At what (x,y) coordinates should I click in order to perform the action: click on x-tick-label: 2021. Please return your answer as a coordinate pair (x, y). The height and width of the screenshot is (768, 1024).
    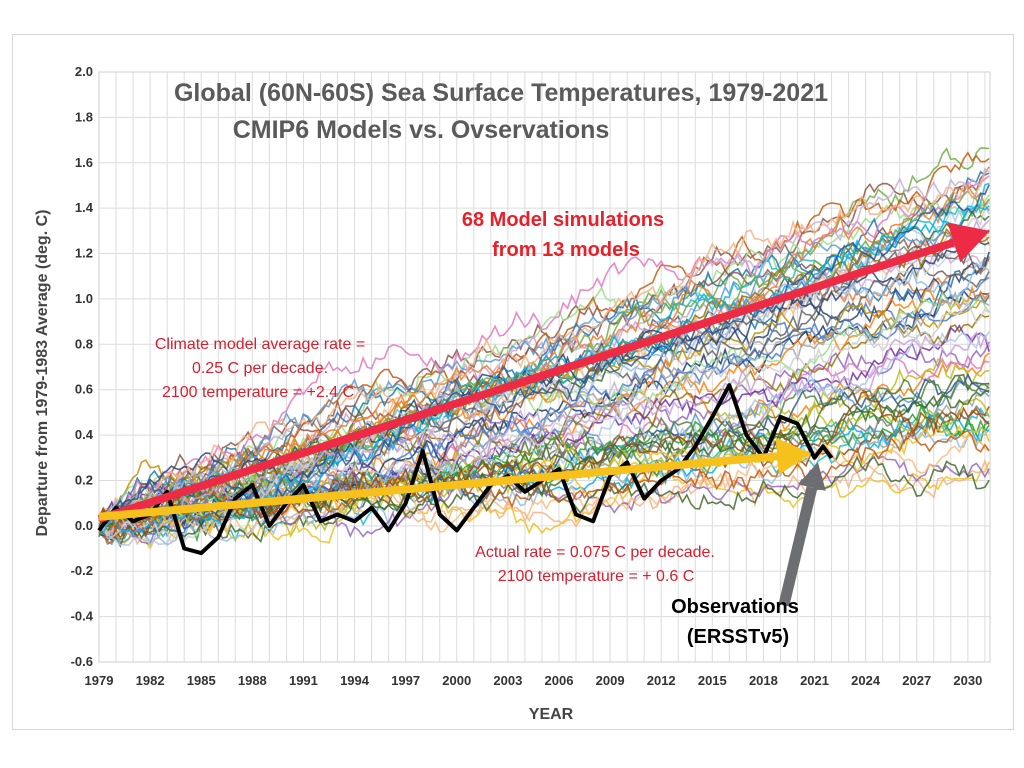
    Looking at the image, I should click on (814, 680).